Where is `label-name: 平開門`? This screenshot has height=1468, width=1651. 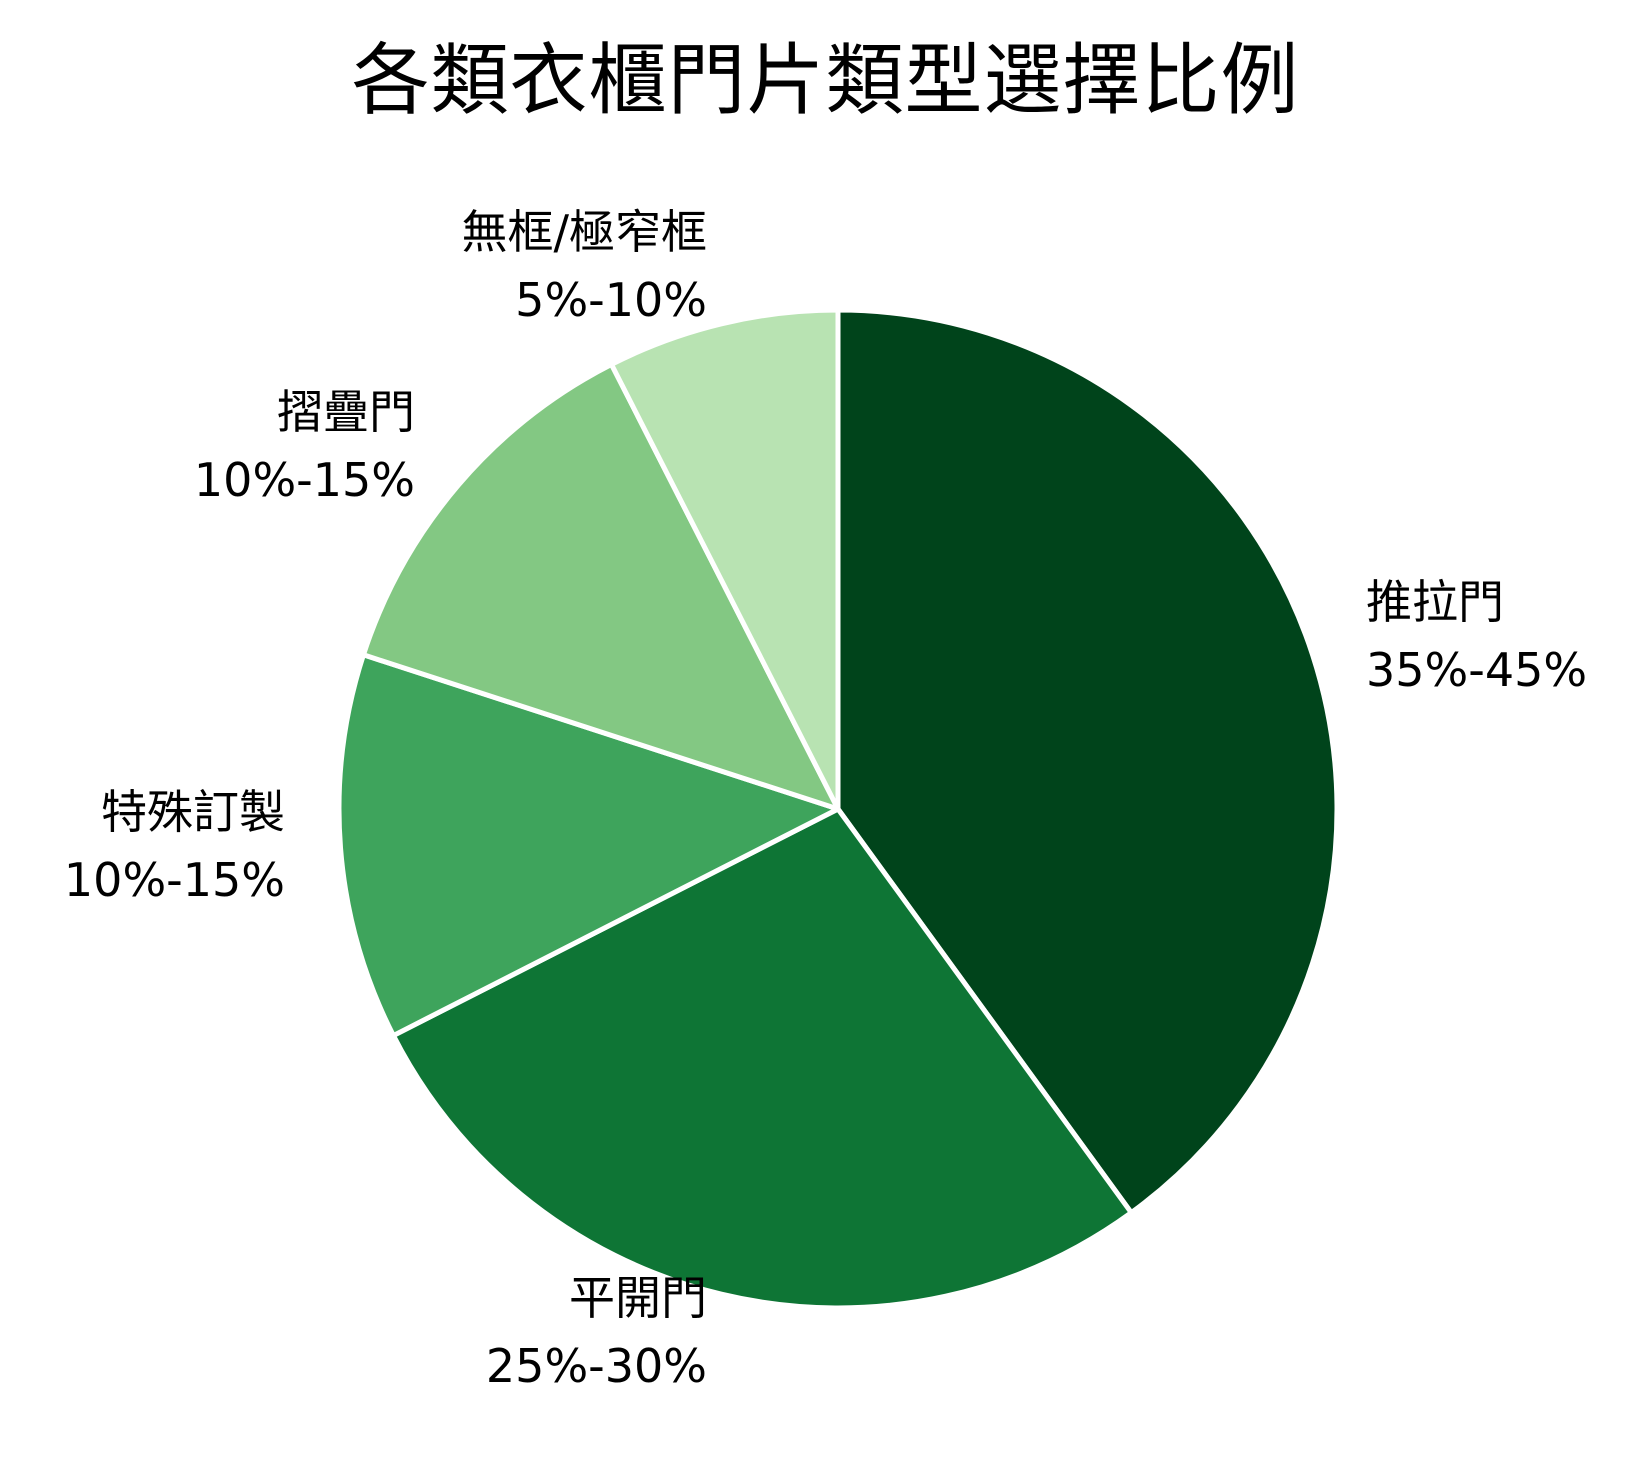 label-name: 平開門 is located at coordinates (638, 1298).